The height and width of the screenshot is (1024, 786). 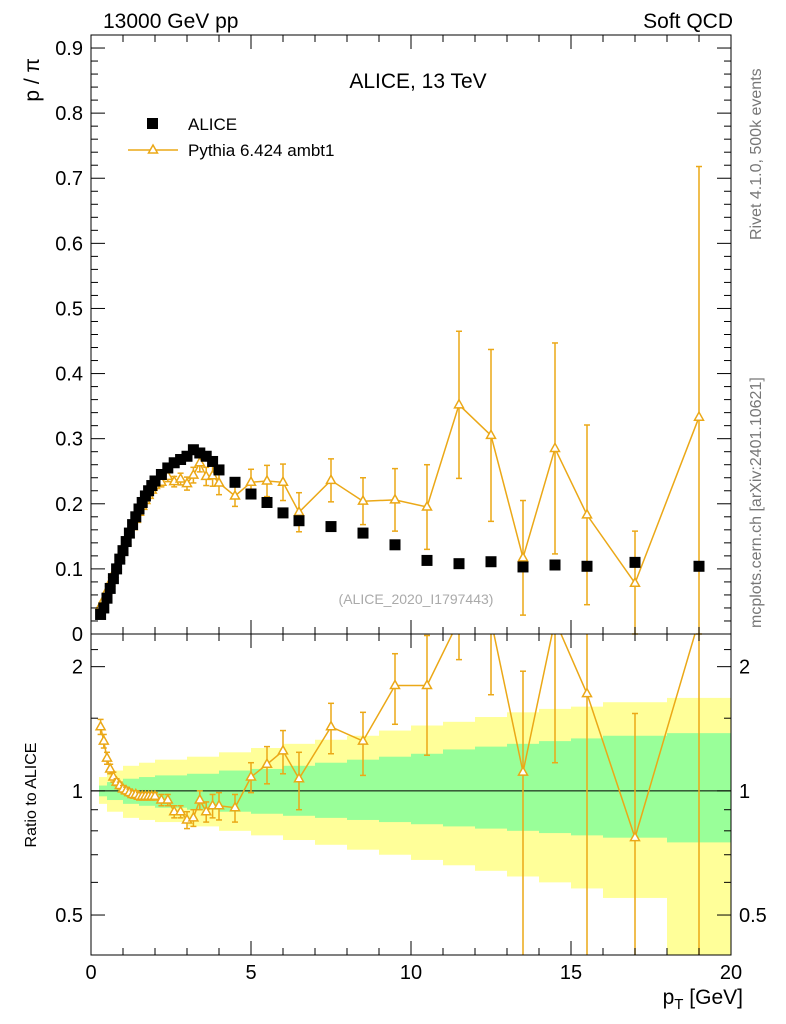 What do you see at coordinates (250, 973) in the screenshot?
I see `ratio-xtick-label: 5` at bounding box center [250, 973].